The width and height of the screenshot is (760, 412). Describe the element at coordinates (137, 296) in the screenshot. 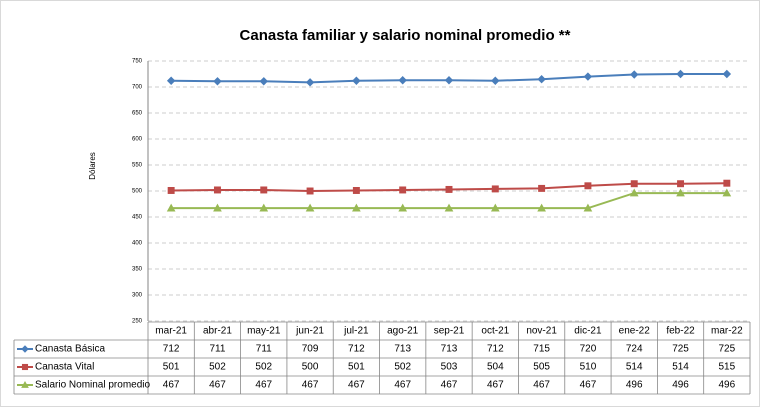

I see `y-tick-label: 300` at that location.